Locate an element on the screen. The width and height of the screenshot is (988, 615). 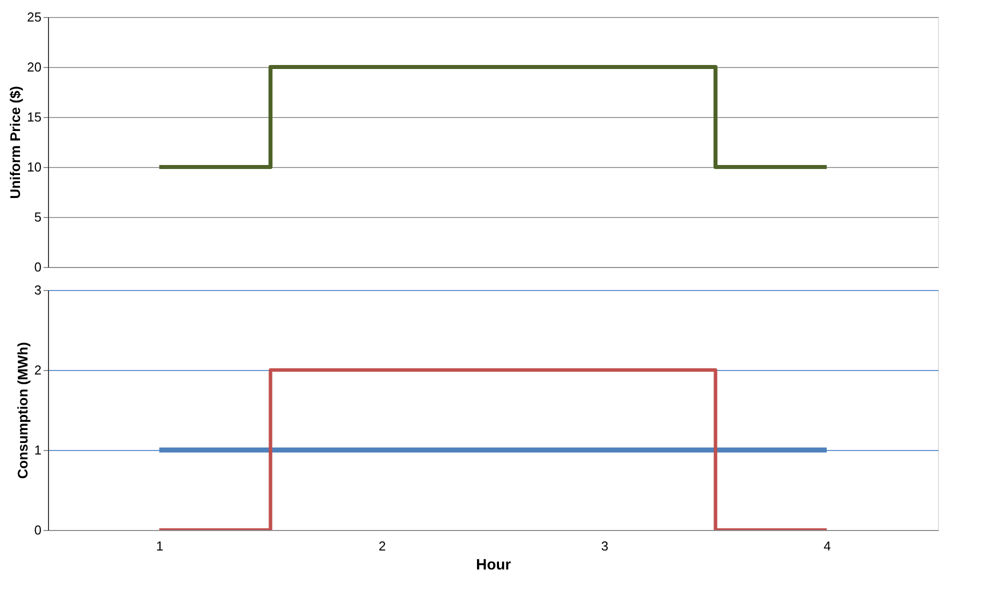
y-tick-label: 20 is located at coordinates (34, 67).